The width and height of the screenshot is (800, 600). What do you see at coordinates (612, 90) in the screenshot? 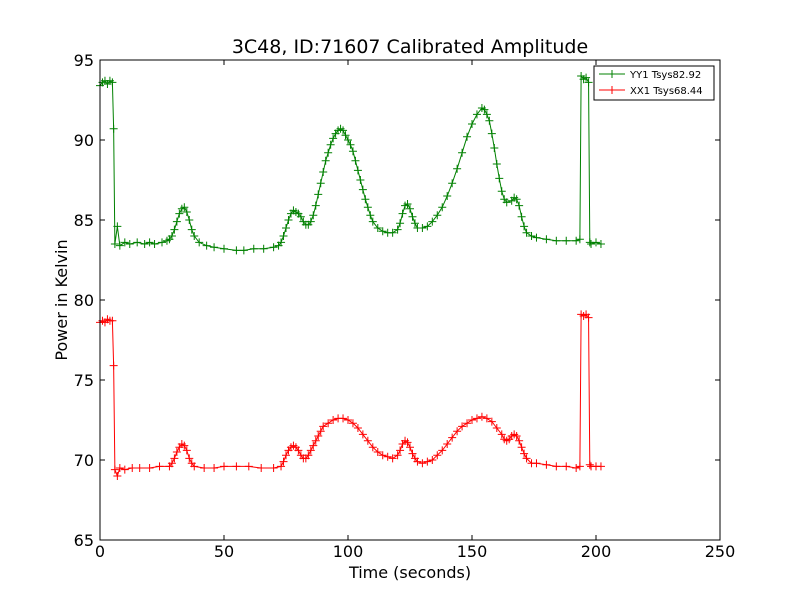
I see `legend-marker-xx1` at bounding box center [612, 90].